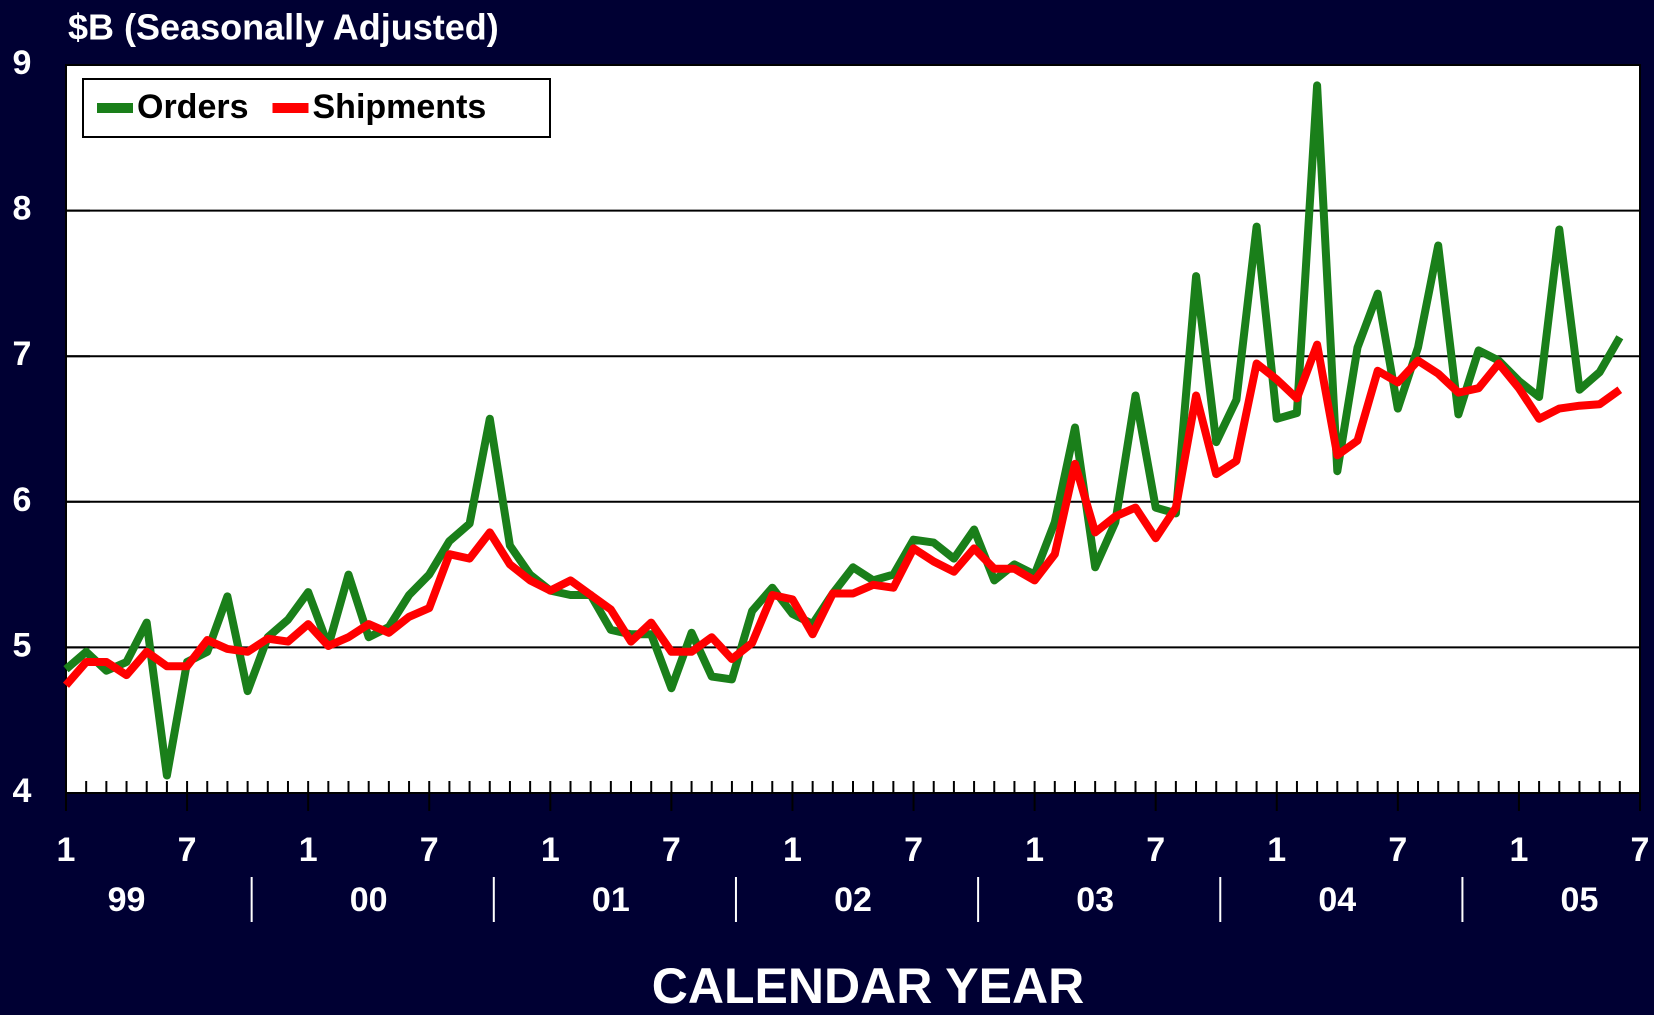 This screenshot has height=1015, width=1654. Describe the element at coordinates (283, 27) in the screenshot. I see `chart-title: $B (Seasonally Adjusted)` at that location.